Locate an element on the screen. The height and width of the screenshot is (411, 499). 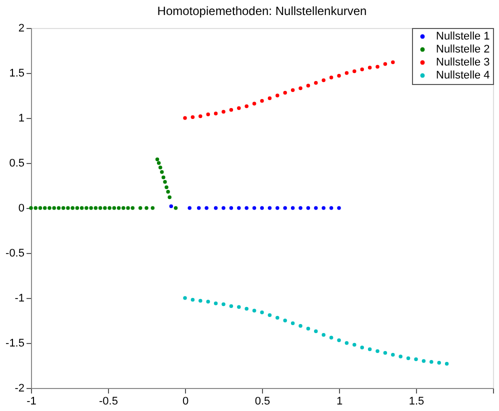
legend-label: Nullstelle 1 is located at coordinates (463, 36).